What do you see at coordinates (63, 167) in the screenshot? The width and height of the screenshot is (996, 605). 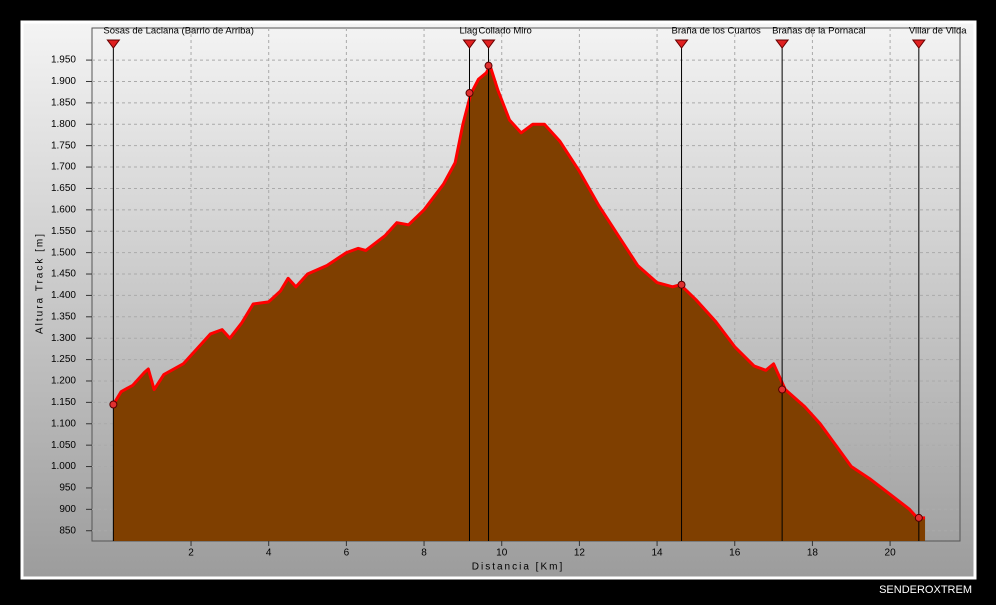 I see `y-tick-label: 1.700` at bounding box center [63, 167].